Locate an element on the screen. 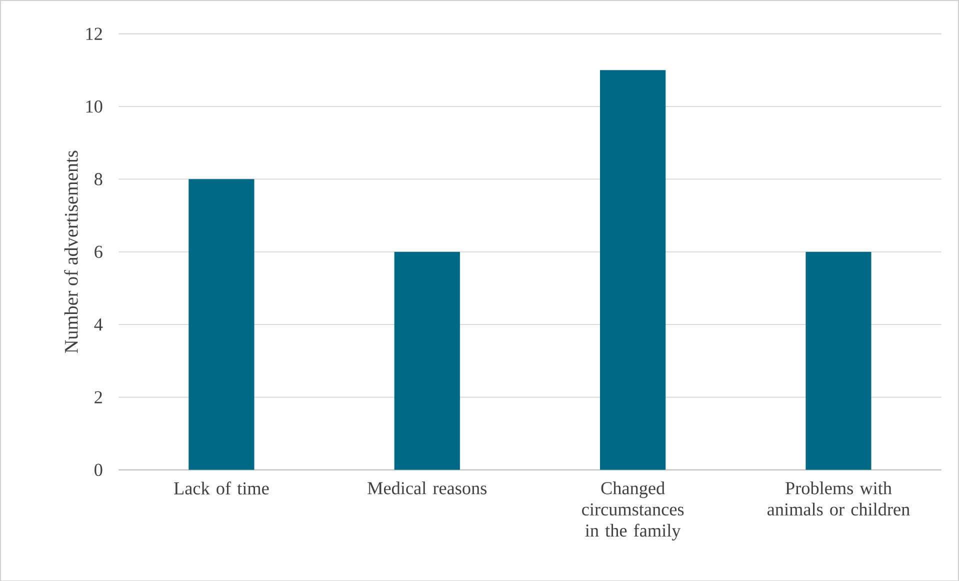 Image resolution: width=959 pixels, height=581 pixels. y-tick-label: 6 is located at coordinates (98, 252).